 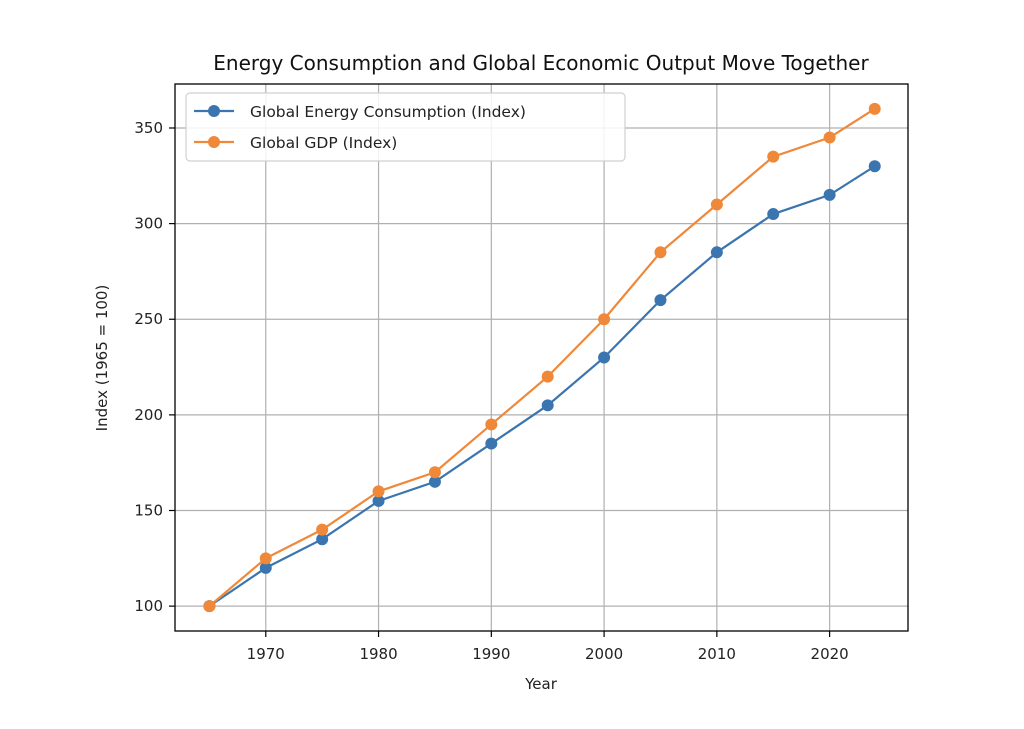 What do you see at coordinates (148, 511) in the screenshot?
I see `y-tick-label: 150` at bounding box center [148, 511].